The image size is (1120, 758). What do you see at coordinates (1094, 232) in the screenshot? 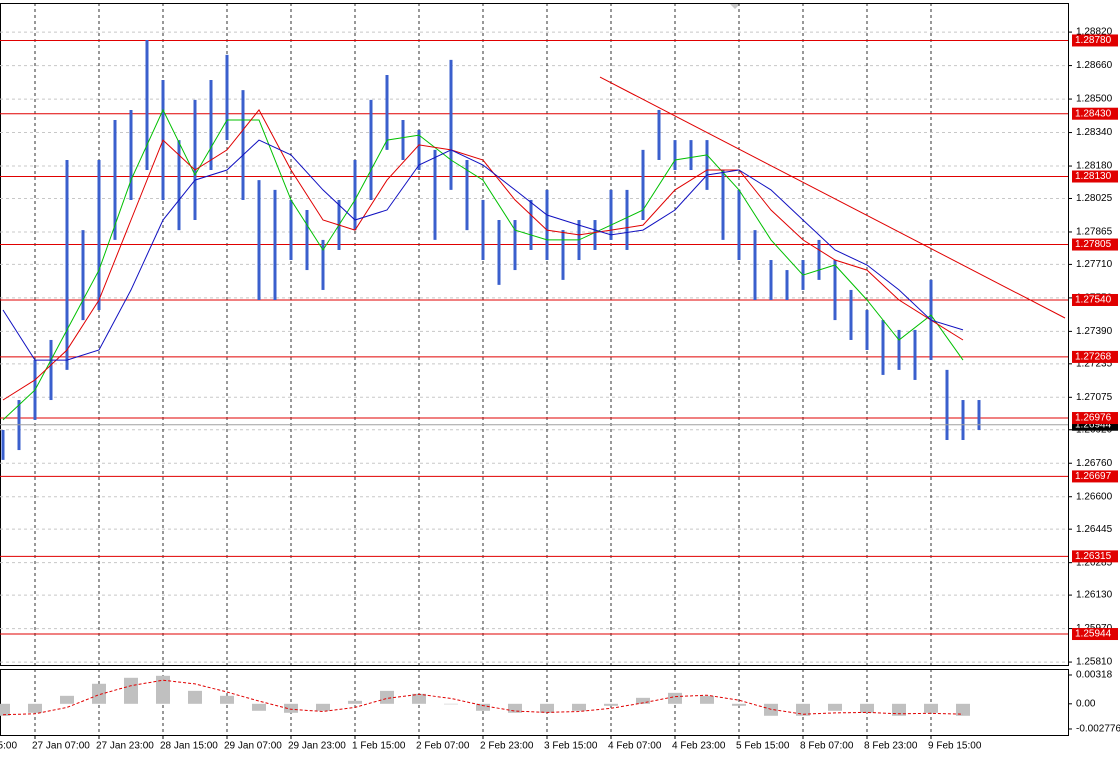
I see `y-tick-label: 1.27865` at bounding box center [1094, 232].